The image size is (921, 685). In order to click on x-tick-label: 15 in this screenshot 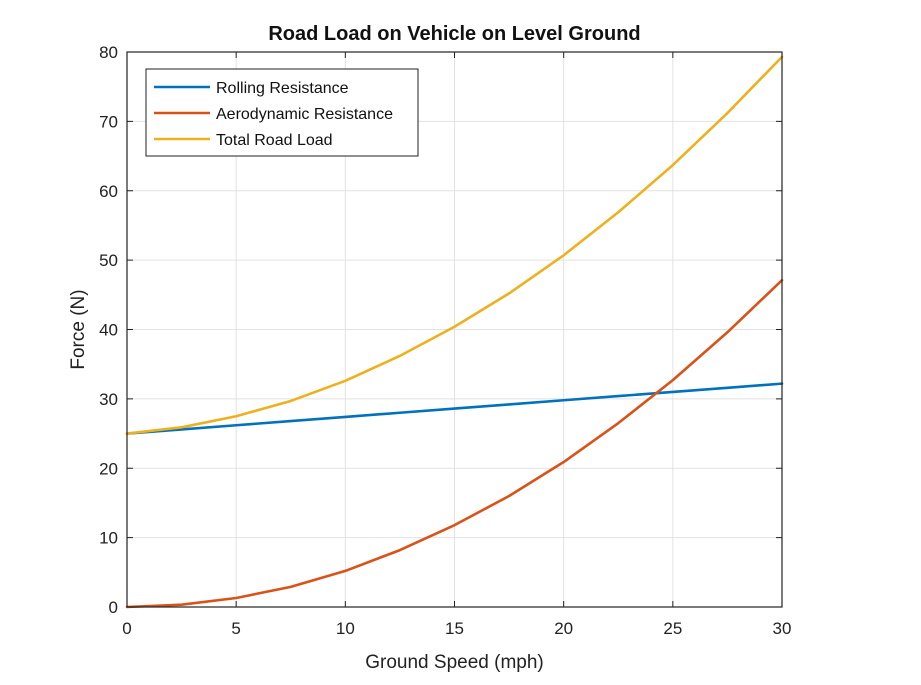, I will do `click(454, 628)`.